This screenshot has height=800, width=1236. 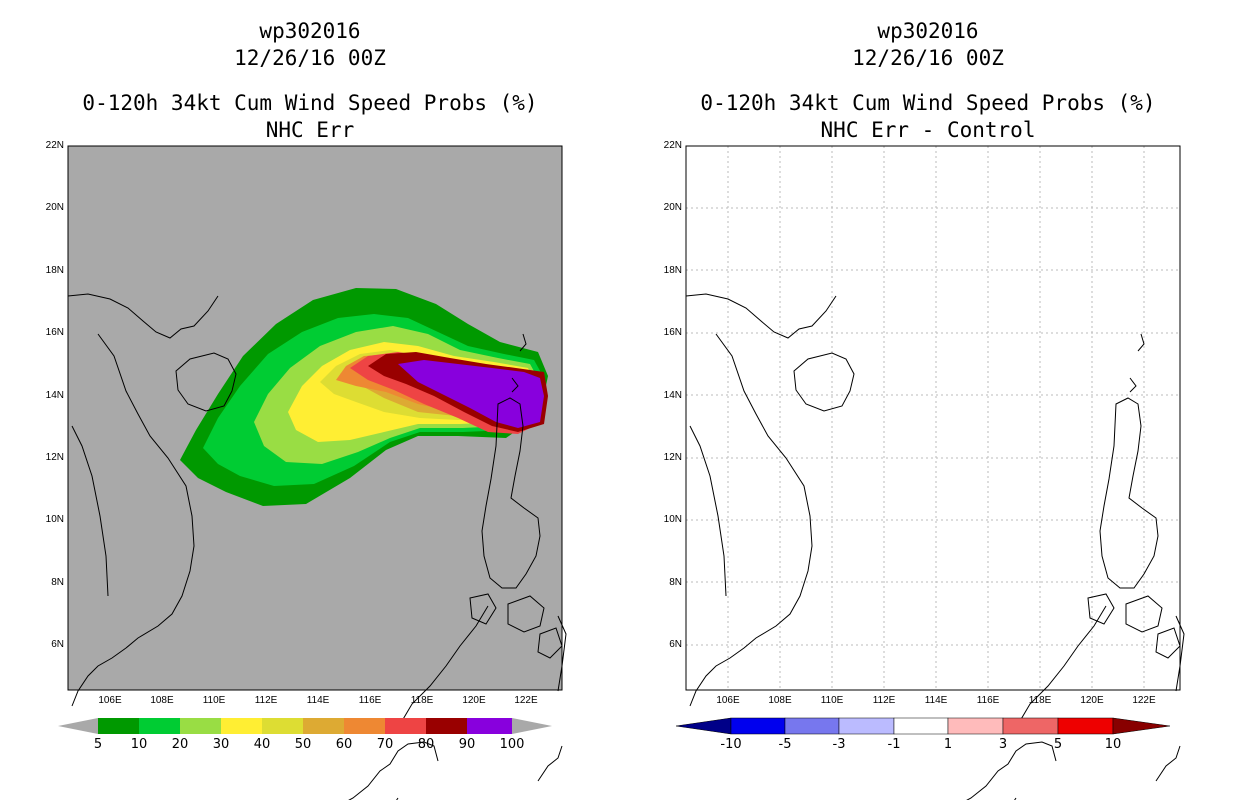 I want to click on right-colorbar-label-minus1: -1, so click(x=894, y=744).